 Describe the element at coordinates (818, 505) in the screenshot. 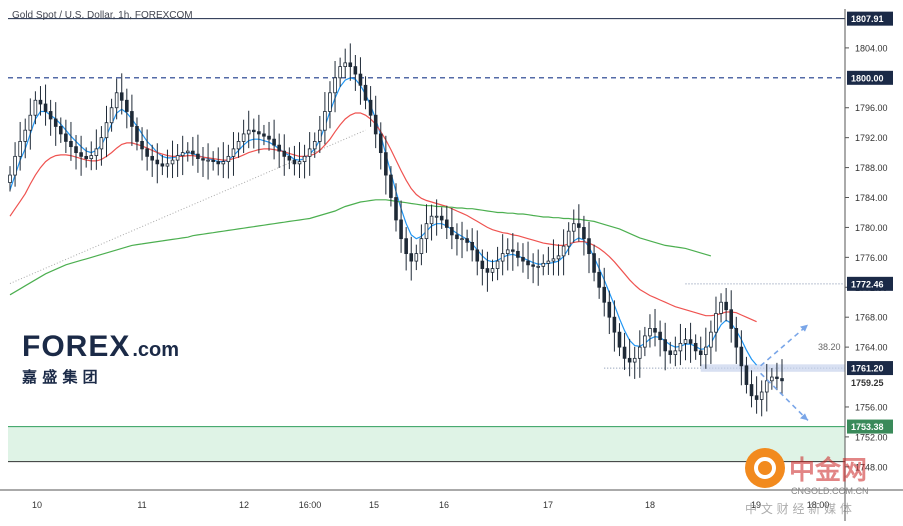

I see `x-tick-label: 18:00` at that location.